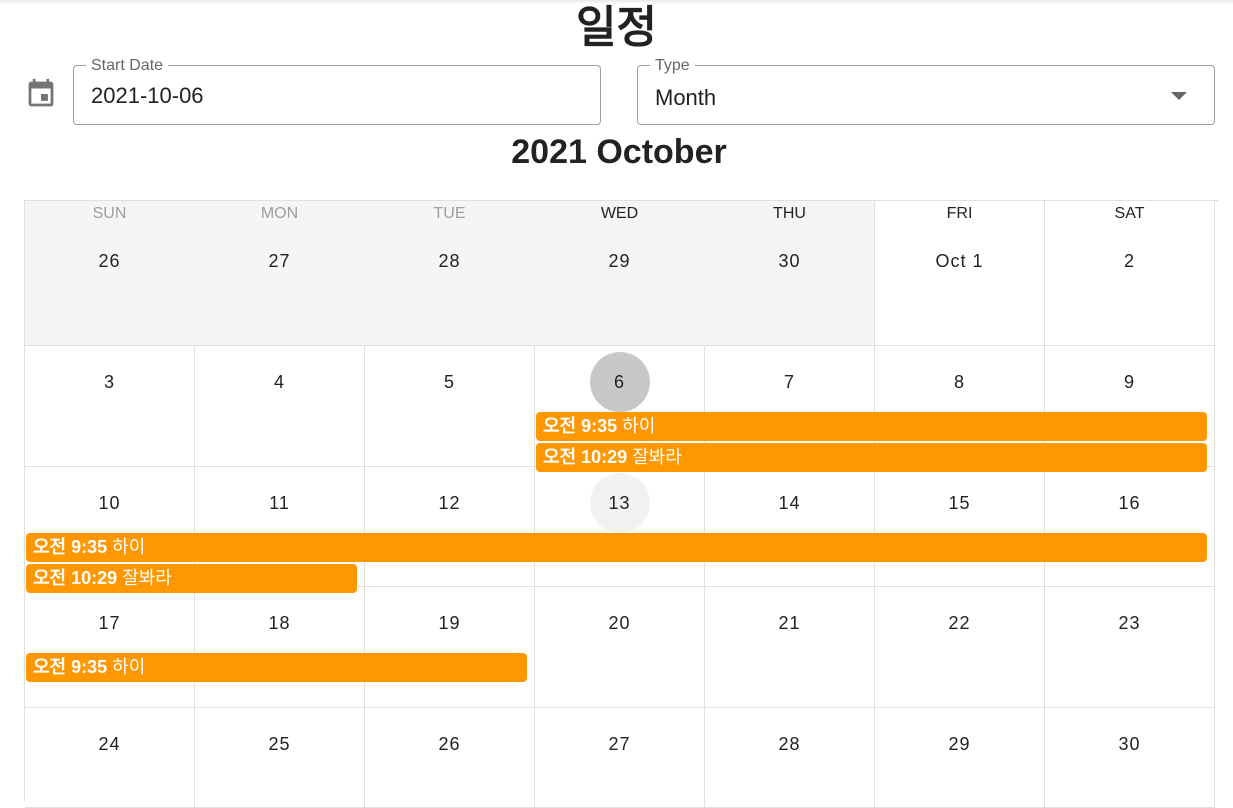  Describe the element at coordinates (109, 623) in the screenshot. I see `day-number: 17` at that location.